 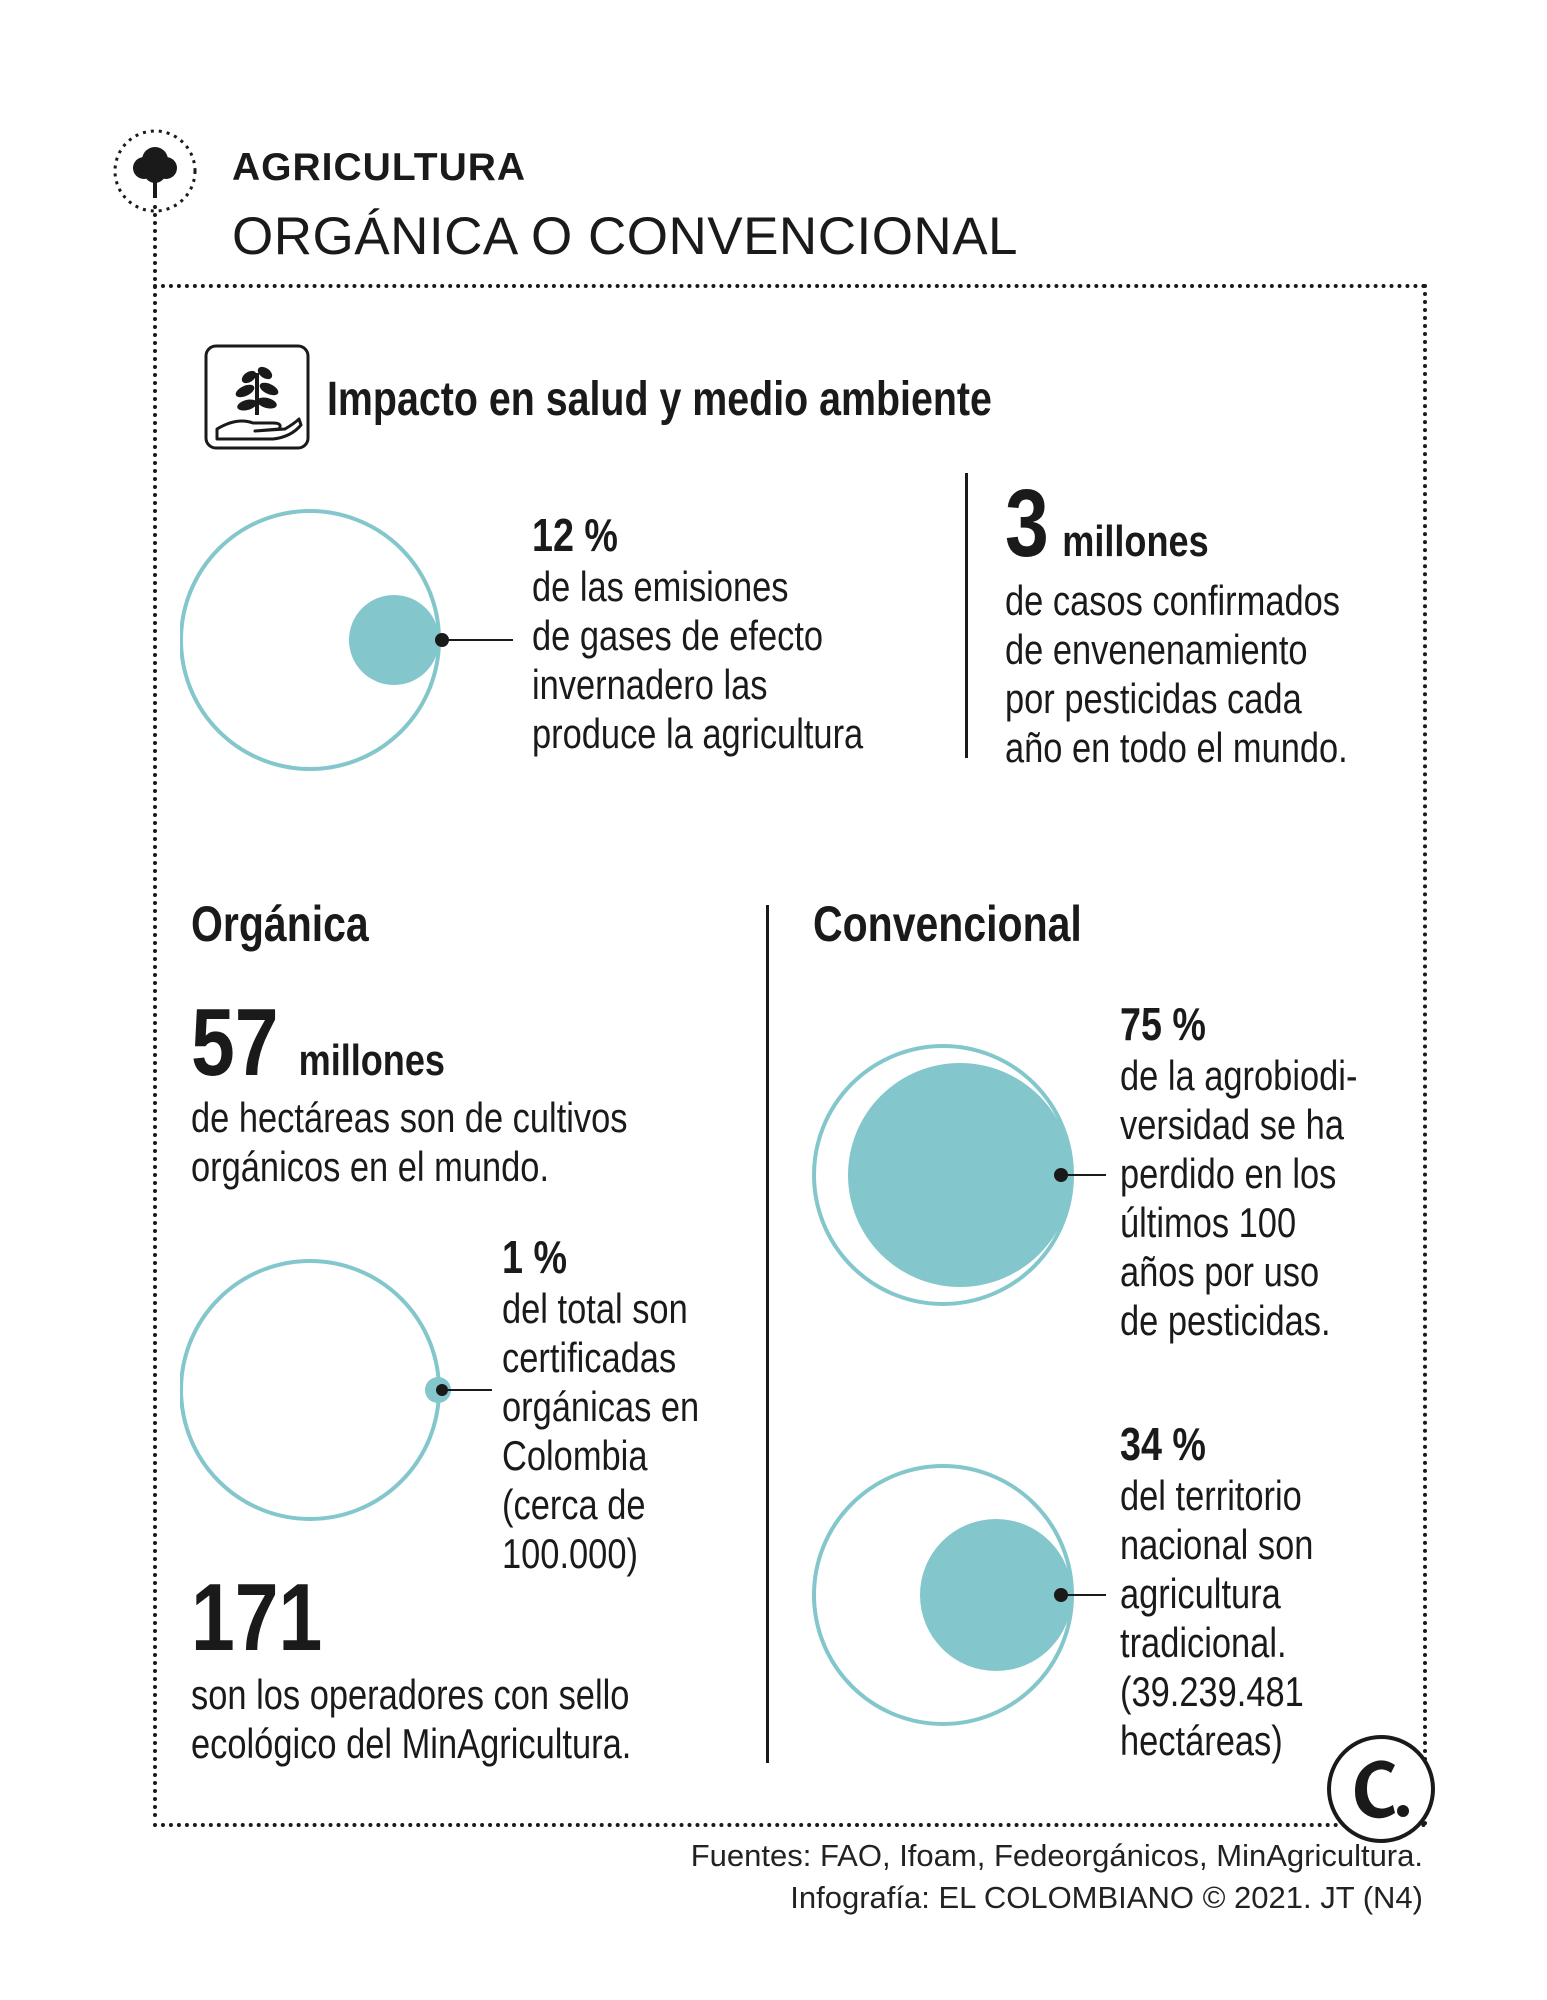 What do you see at coordinates (409, 1117) in the screenshot?
I see `hectares-text-line: de hectáreas son de cultivos` at bounding box center [409, 1117].